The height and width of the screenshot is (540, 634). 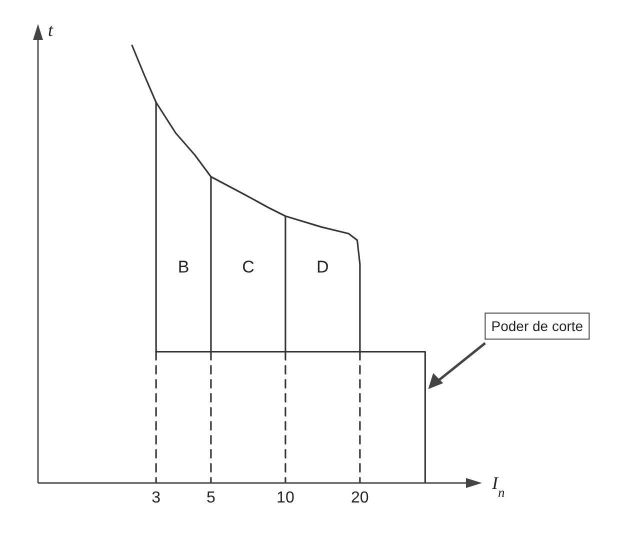 I want to click on x-tick-label: 10, so click(x=285, y=497).